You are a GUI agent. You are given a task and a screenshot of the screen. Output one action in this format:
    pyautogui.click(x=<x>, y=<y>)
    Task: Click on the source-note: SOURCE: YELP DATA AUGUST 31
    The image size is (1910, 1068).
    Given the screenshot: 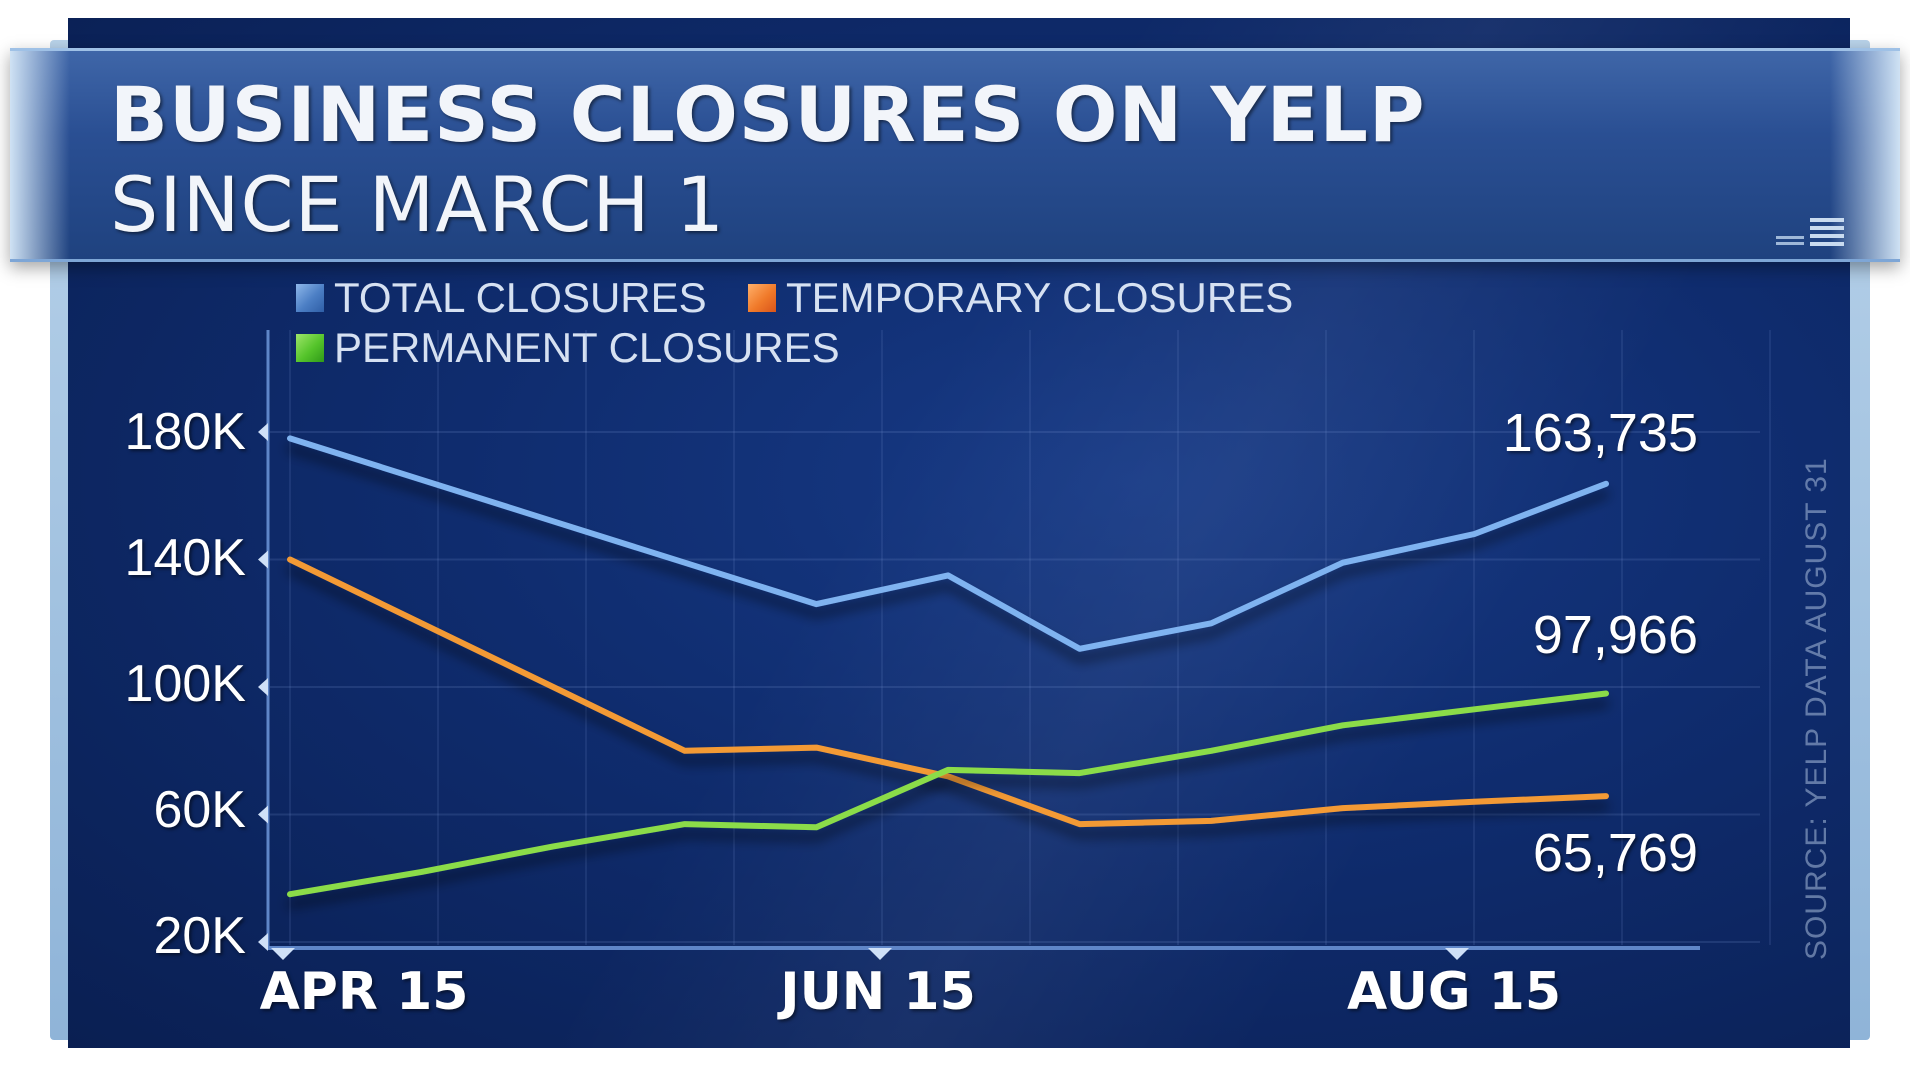 What is the action you would take?
    pyautogui.click(x=1816, y=708)
    